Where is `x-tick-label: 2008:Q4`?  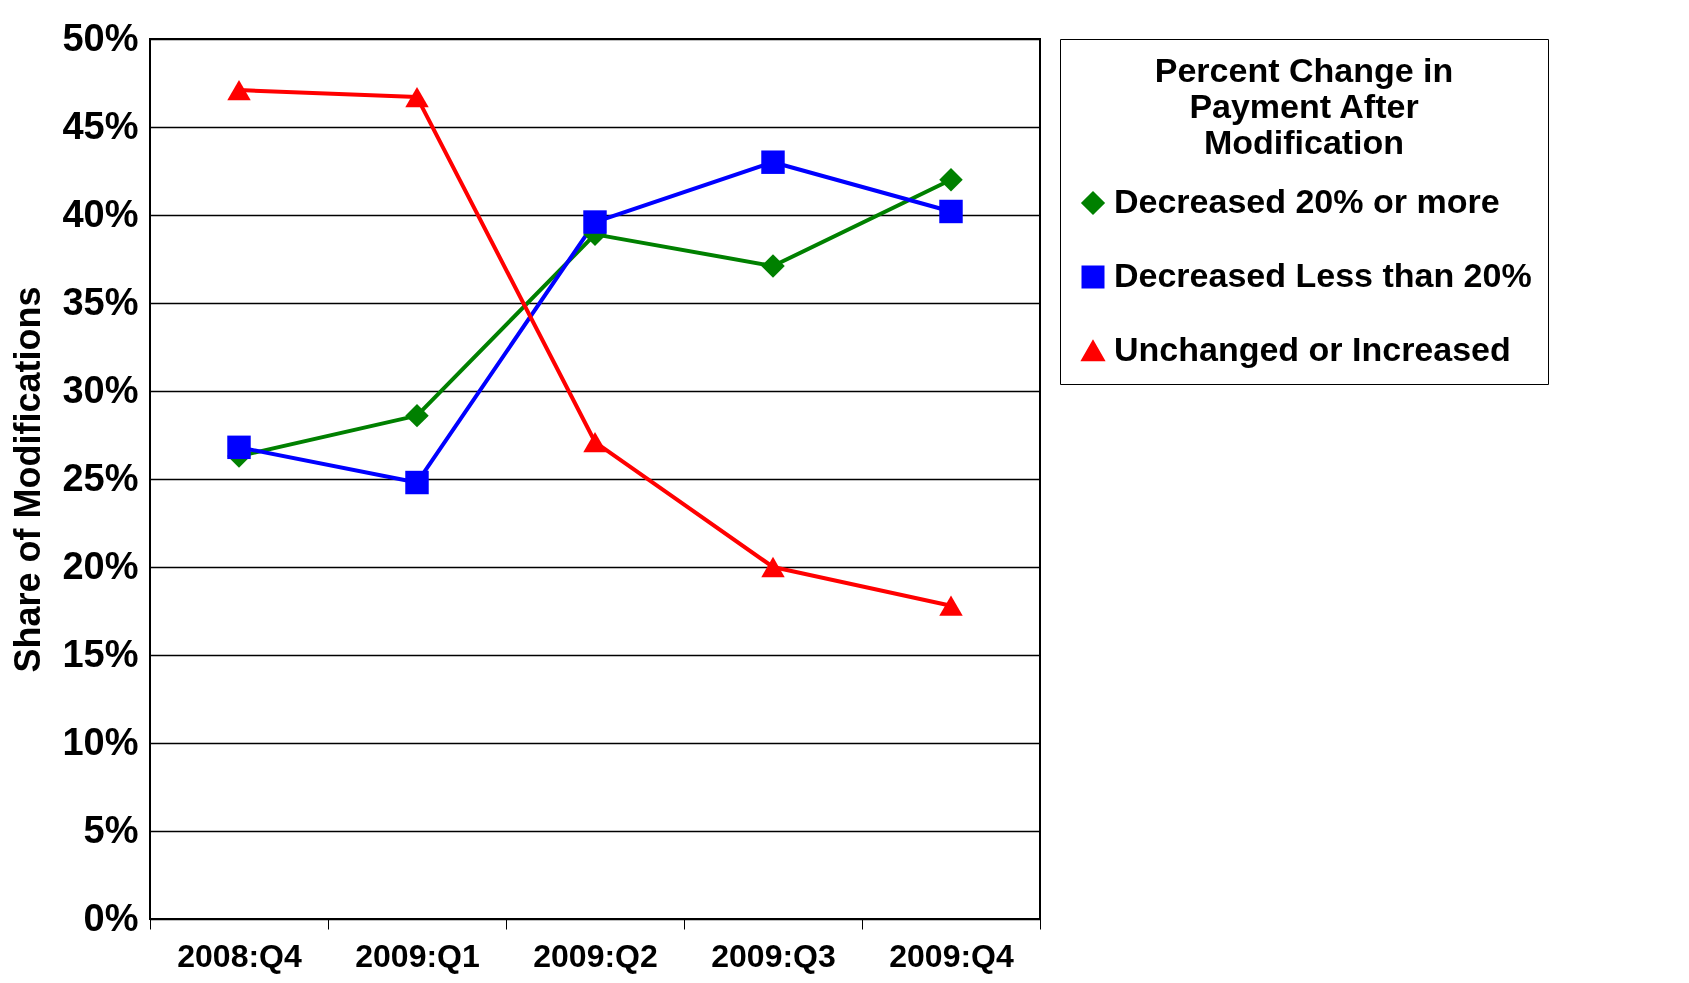 x-tick-label: 2008:Q4 is located at coordinates (239, 955).